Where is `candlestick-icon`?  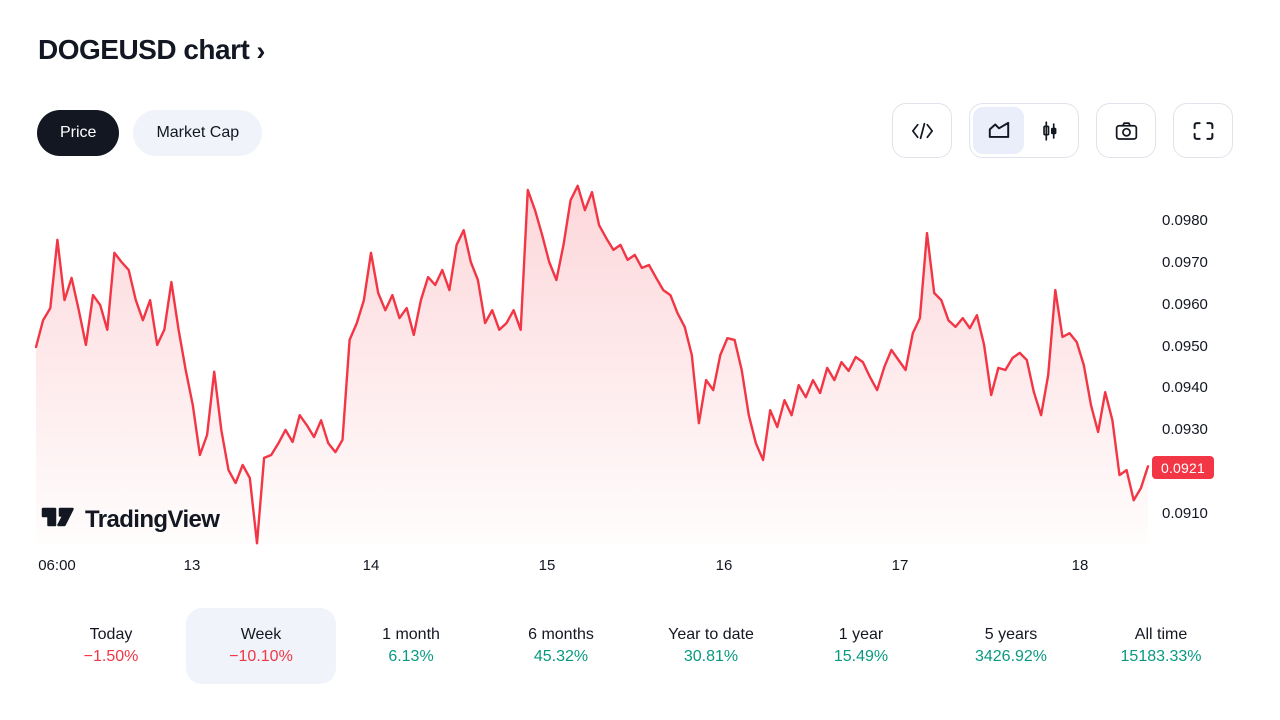
candlestick-icon is located at coordinates (1050, 131).